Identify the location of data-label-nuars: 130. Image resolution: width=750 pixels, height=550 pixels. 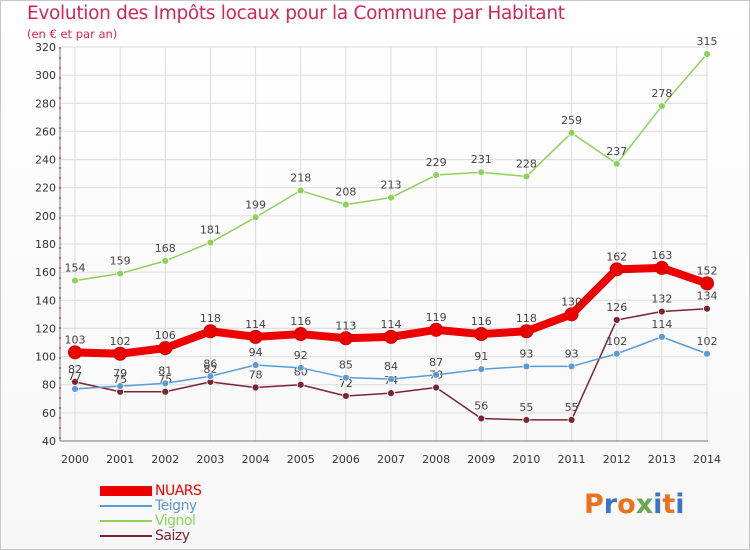
(571, 301).